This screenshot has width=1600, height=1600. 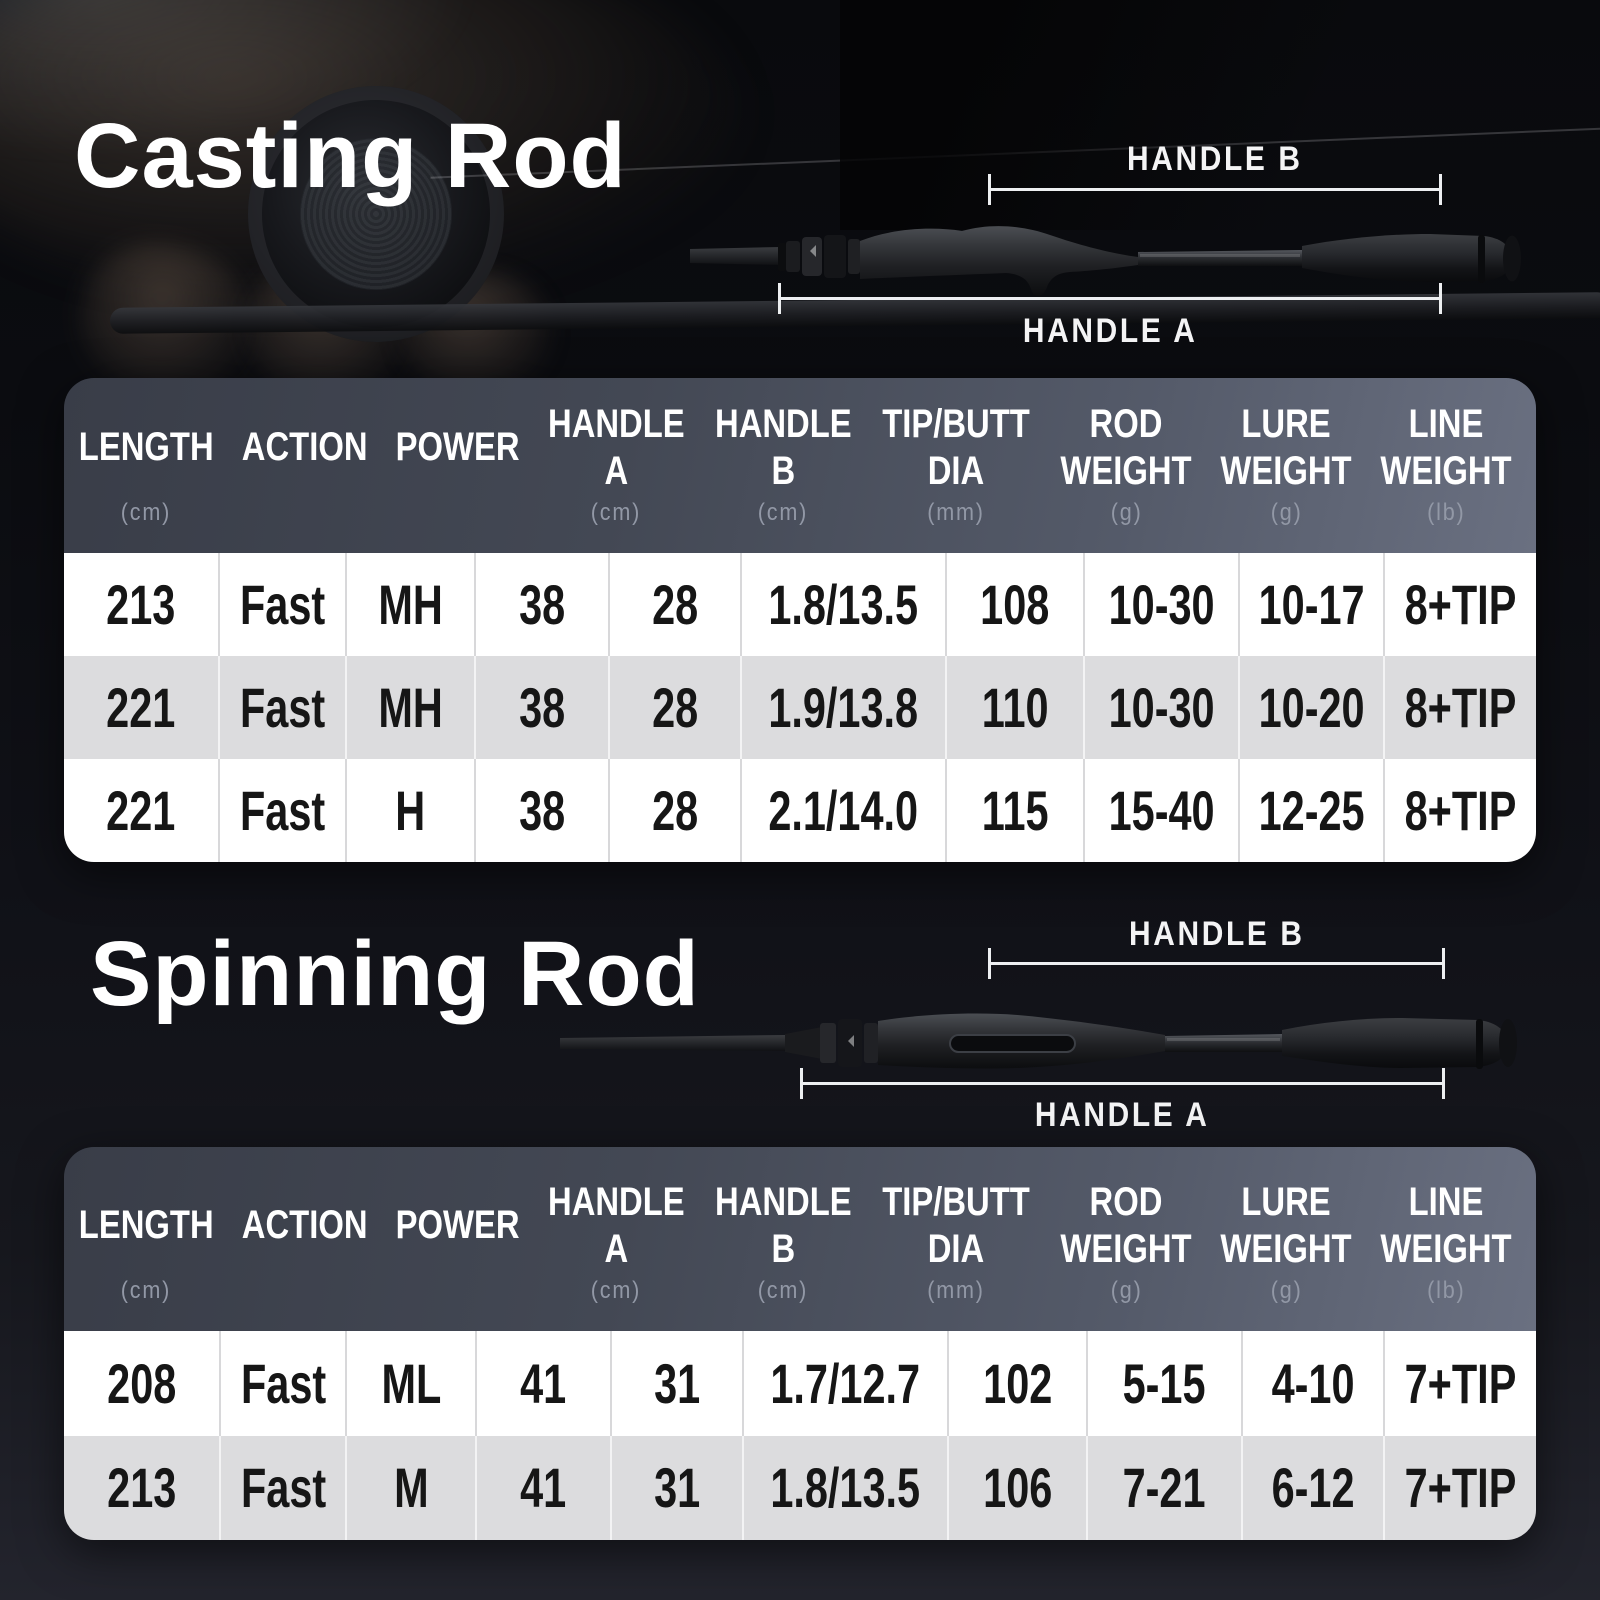 I want to click on table-cell: H, so click(x=409, y=810).